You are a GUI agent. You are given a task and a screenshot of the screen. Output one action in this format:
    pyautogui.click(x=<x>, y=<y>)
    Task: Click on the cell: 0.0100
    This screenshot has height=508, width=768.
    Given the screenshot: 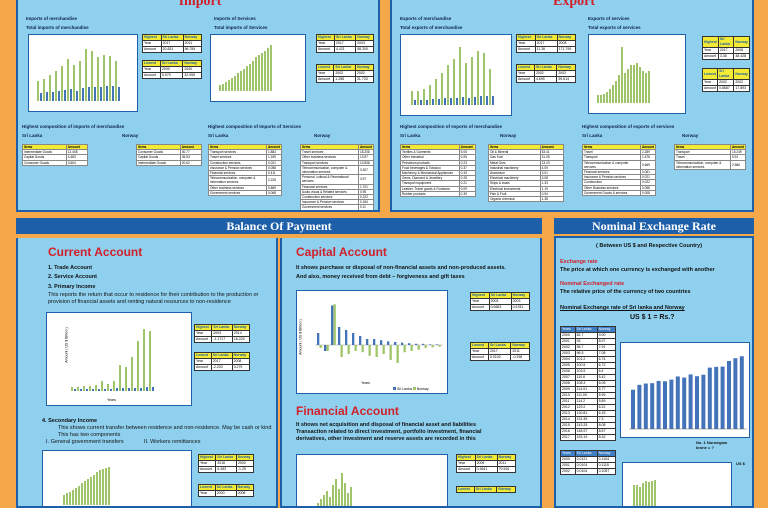 What is the action you would take?
    pyautogui.click(x=499, y=357)
    